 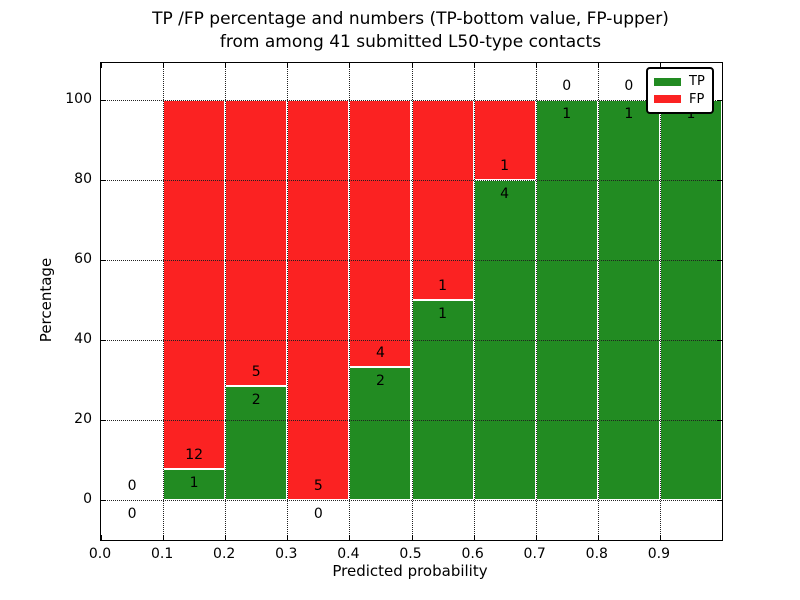 What do you see at coordinates (194, 455) in the screenshot?
I see `fp-count-label: 12` at bounding box center [194, 455].